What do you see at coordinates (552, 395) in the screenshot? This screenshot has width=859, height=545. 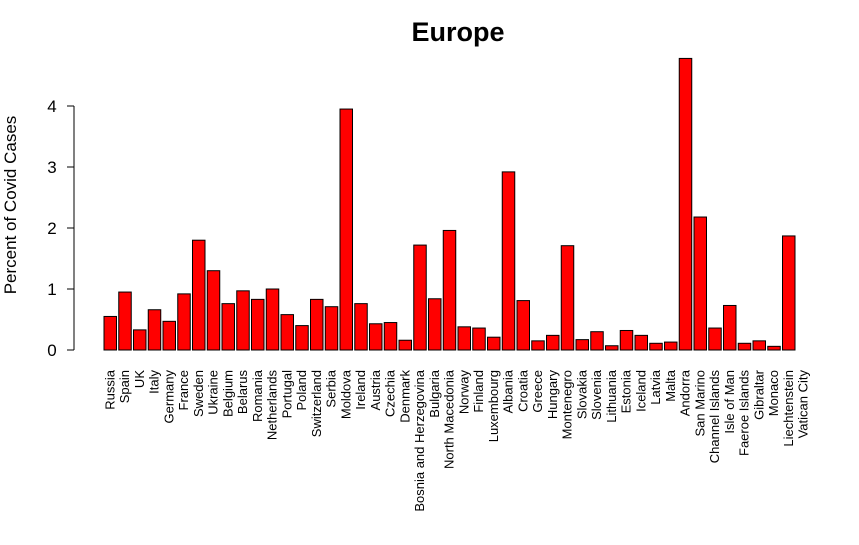 I see `x-tick-label: Hungary` at bounding box center [552, 395].